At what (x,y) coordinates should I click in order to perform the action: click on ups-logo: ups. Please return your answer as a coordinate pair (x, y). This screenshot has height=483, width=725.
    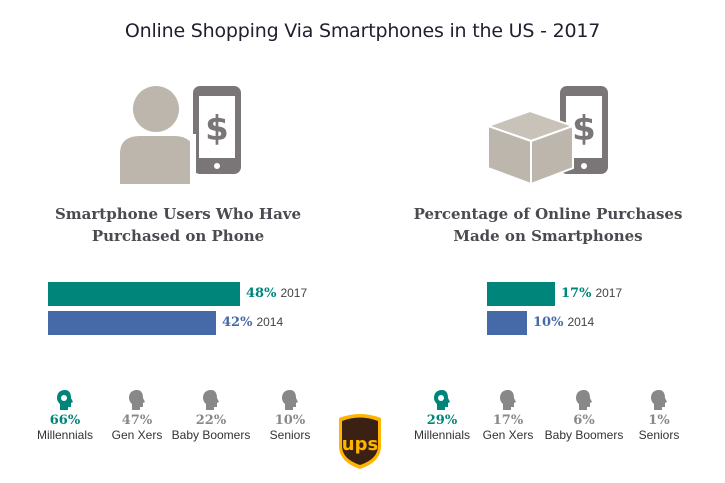
    Looking at the image, I should click on (360, 441).